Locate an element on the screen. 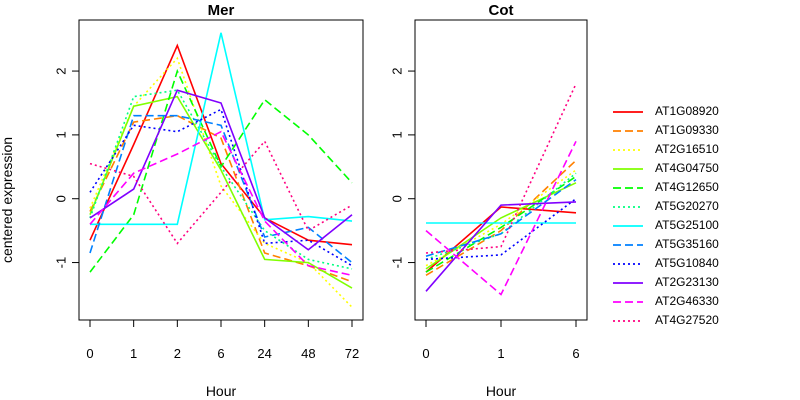 The image size is (800, 400). legend-label: AT5G20270 is located at coordinates (687, 206).